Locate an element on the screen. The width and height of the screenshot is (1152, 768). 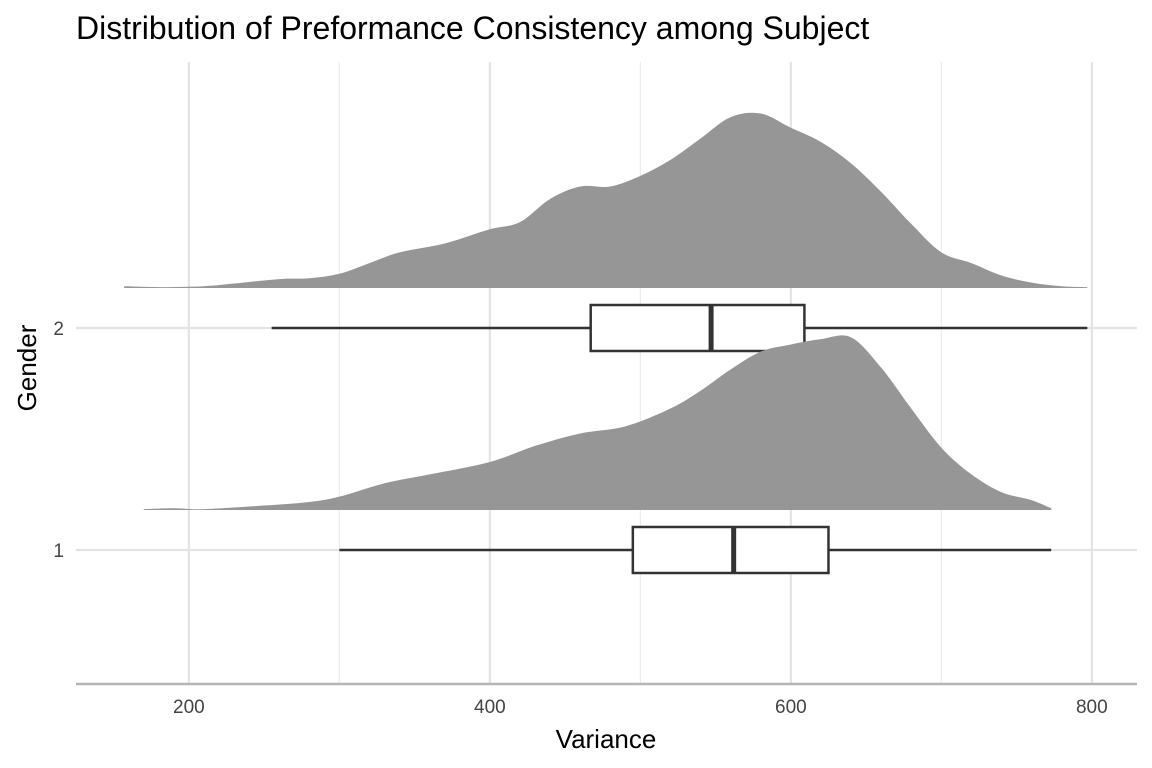
x-tick-label: 200 is located at coordinates (189, 707).